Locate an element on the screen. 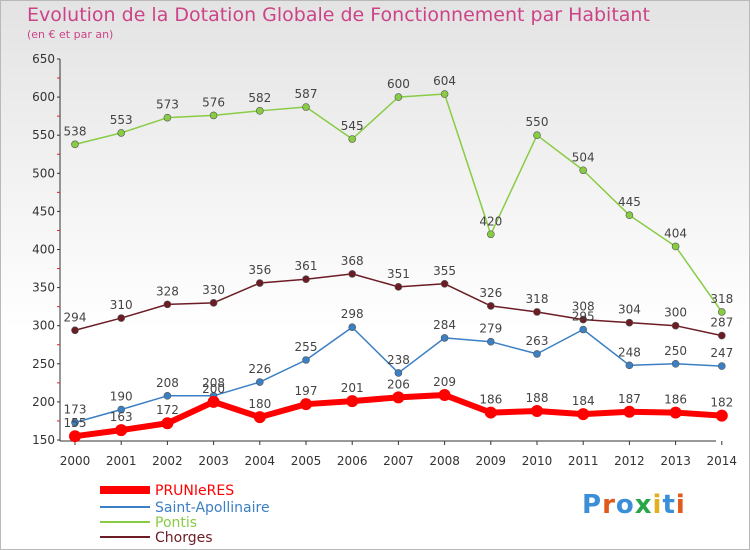 This screenshot has width=750, height=550. data-label: 355 is located at coordinates (444, 271).